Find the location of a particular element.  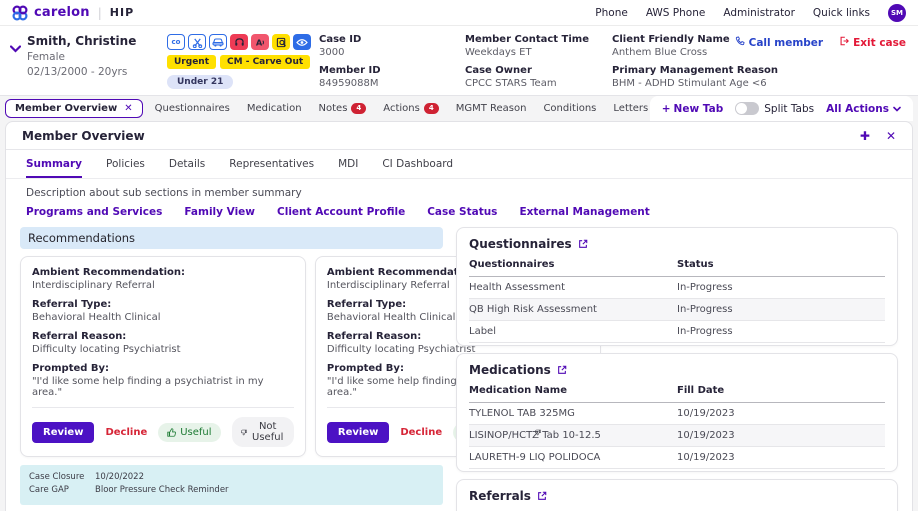

no-scissors-icon is located at coordinates (197, 42).